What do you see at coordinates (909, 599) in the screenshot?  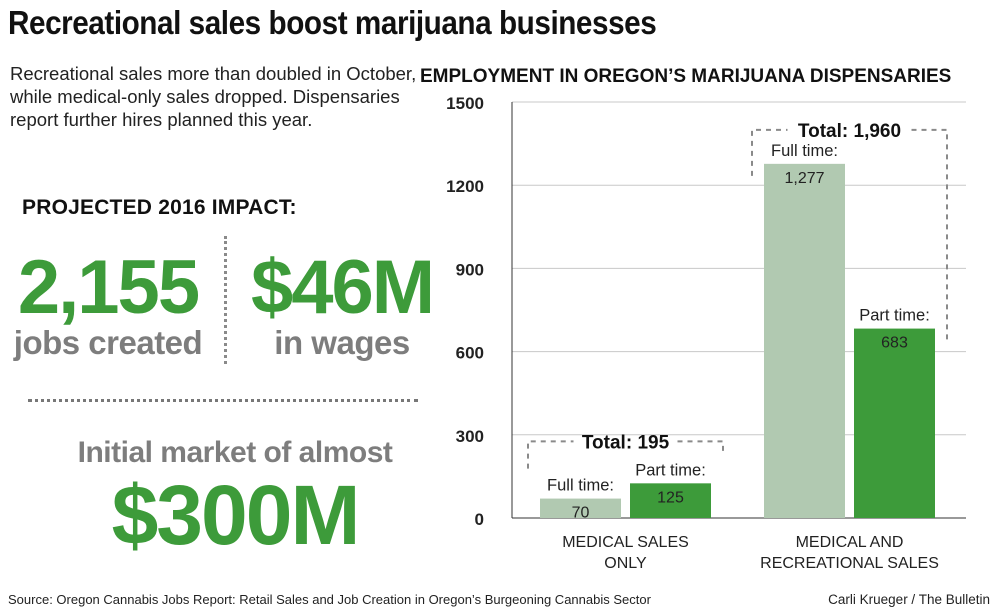 I see `credit: Carli Krueger / The Bulletin` at bounding box center [909, 599].